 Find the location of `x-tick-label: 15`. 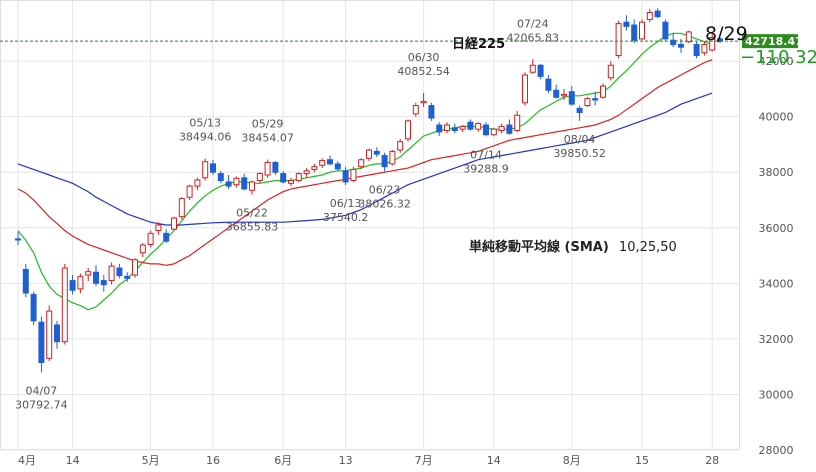

x-tick-label: 15 is located at coordinates (642, 460).